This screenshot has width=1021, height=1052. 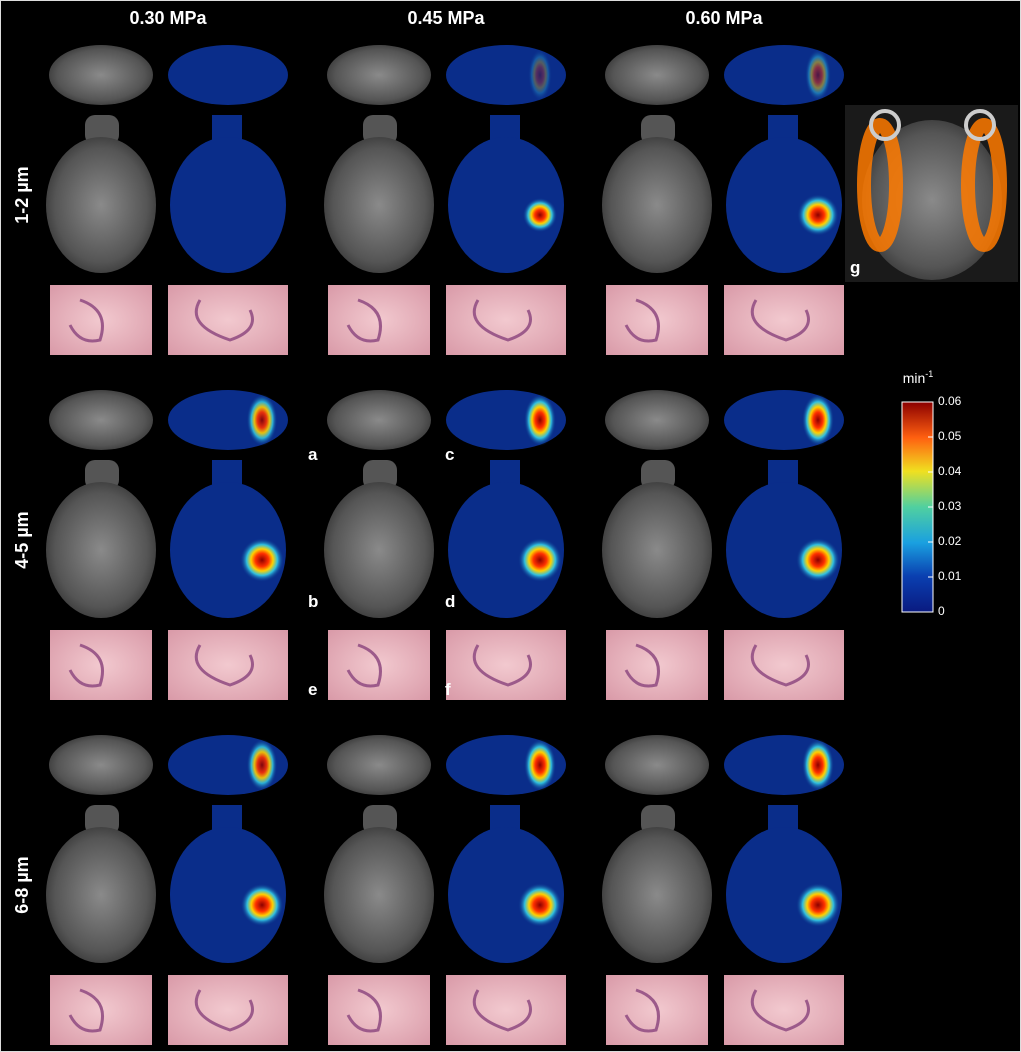 I want to click on panel-letter: e, so click(x=312, y=689).